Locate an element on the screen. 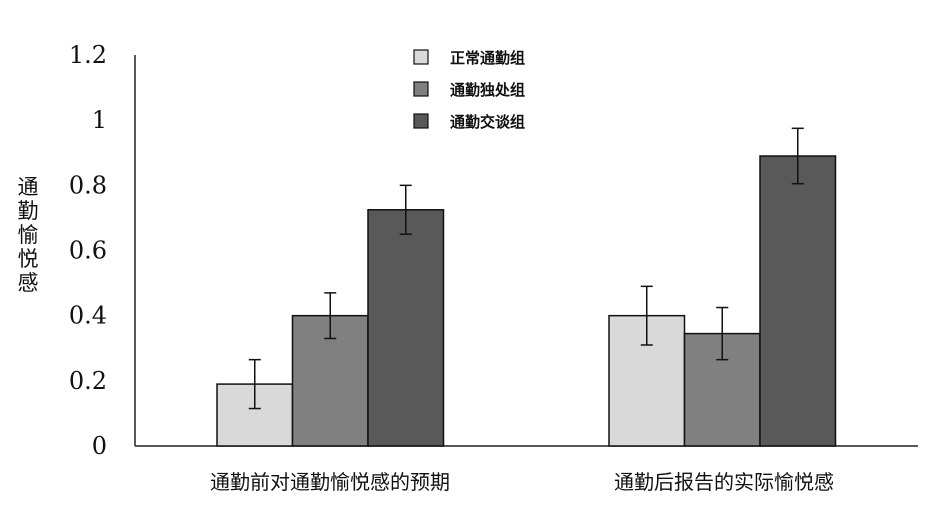 This screenshot has width=934, height=509. legend-item: 正常通勤组 is located at coordinates (469, 58).